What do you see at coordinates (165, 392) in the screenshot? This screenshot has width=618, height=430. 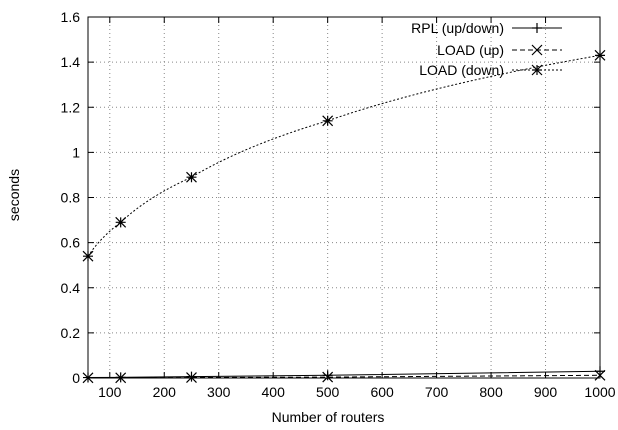 I see `x-tick-label: 200` at bounding box center [165, 392].